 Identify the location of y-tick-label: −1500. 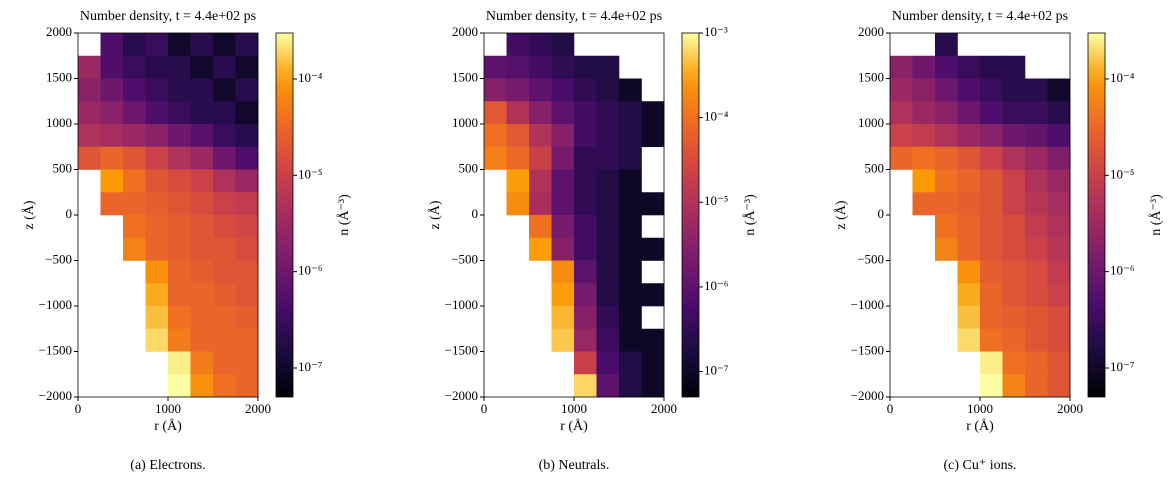
(461, 349).